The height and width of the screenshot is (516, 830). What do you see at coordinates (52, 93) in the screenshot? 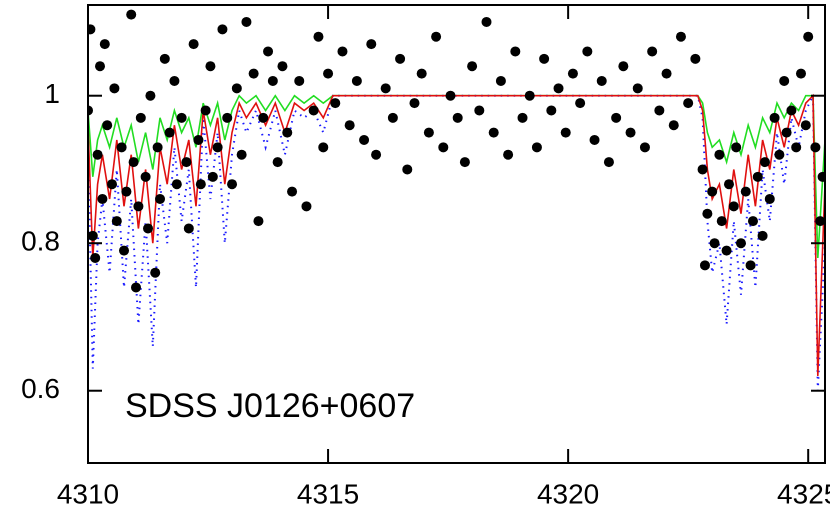
I see `y-tick-label: 1` at bounding box center [52, 93].